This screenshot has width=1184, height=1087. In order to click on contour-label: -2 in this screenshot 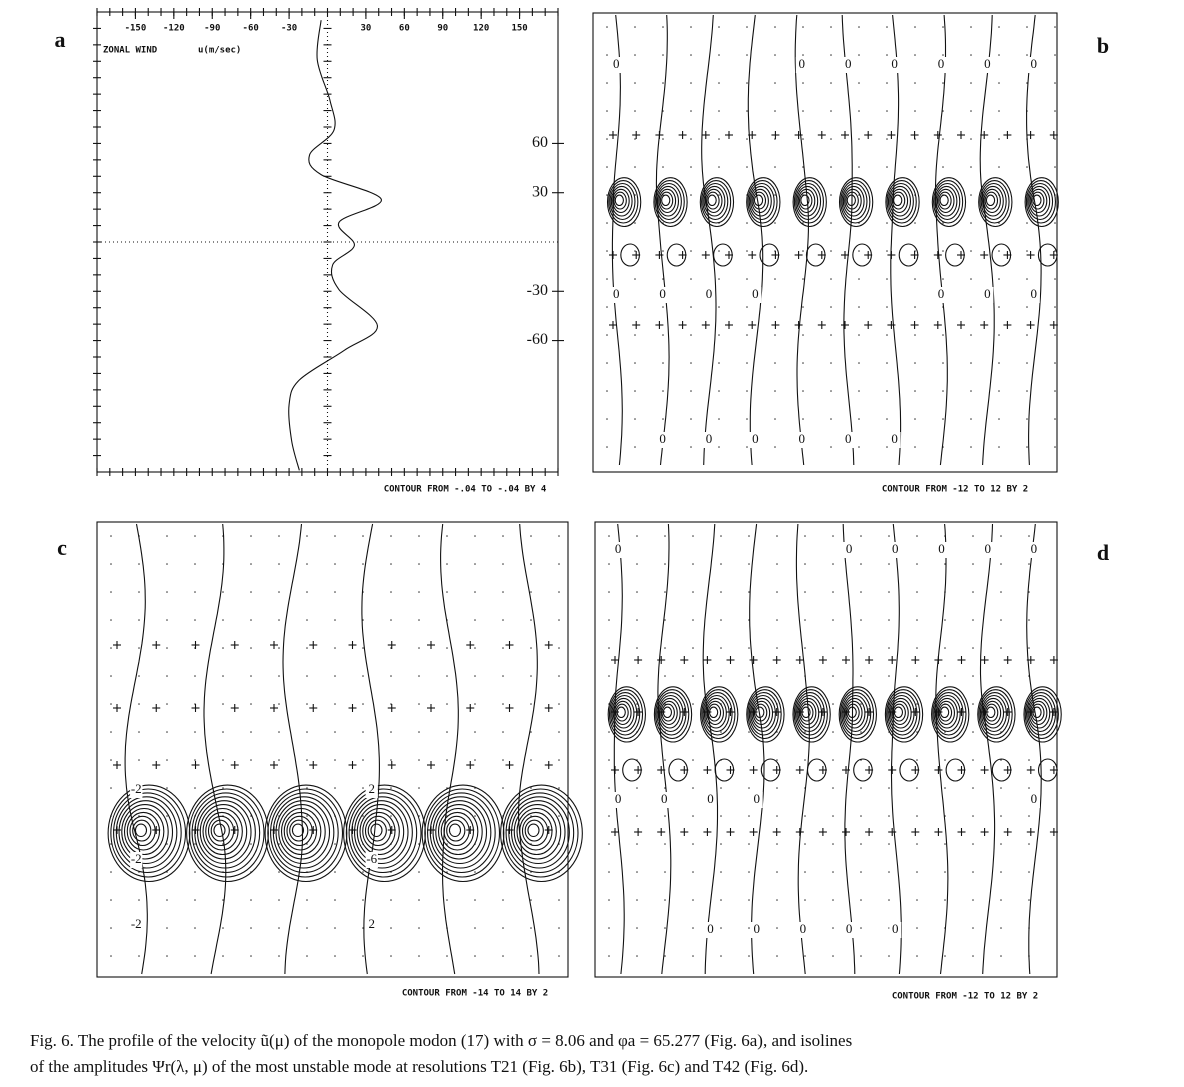, I will do `click(136, 788)`.